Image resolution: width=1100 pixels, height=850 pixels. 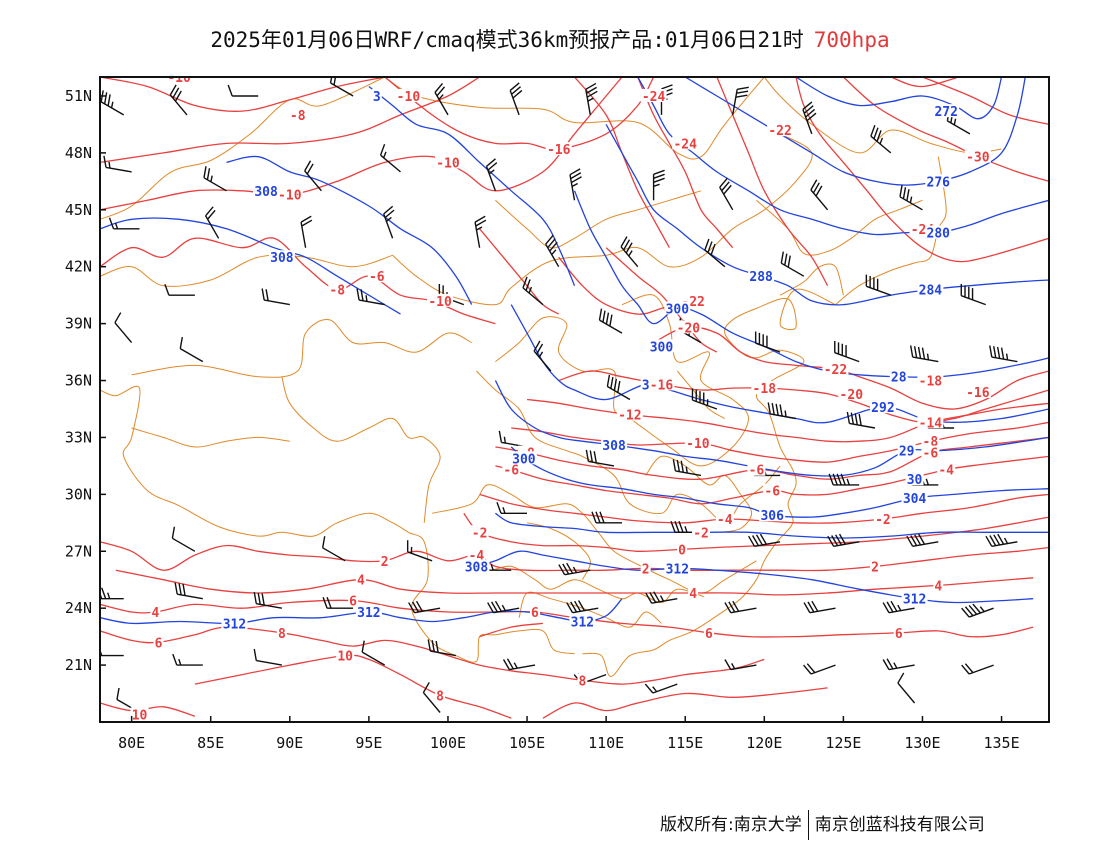 I want to click on temperature-label: 2, so click(x=646, y=569).